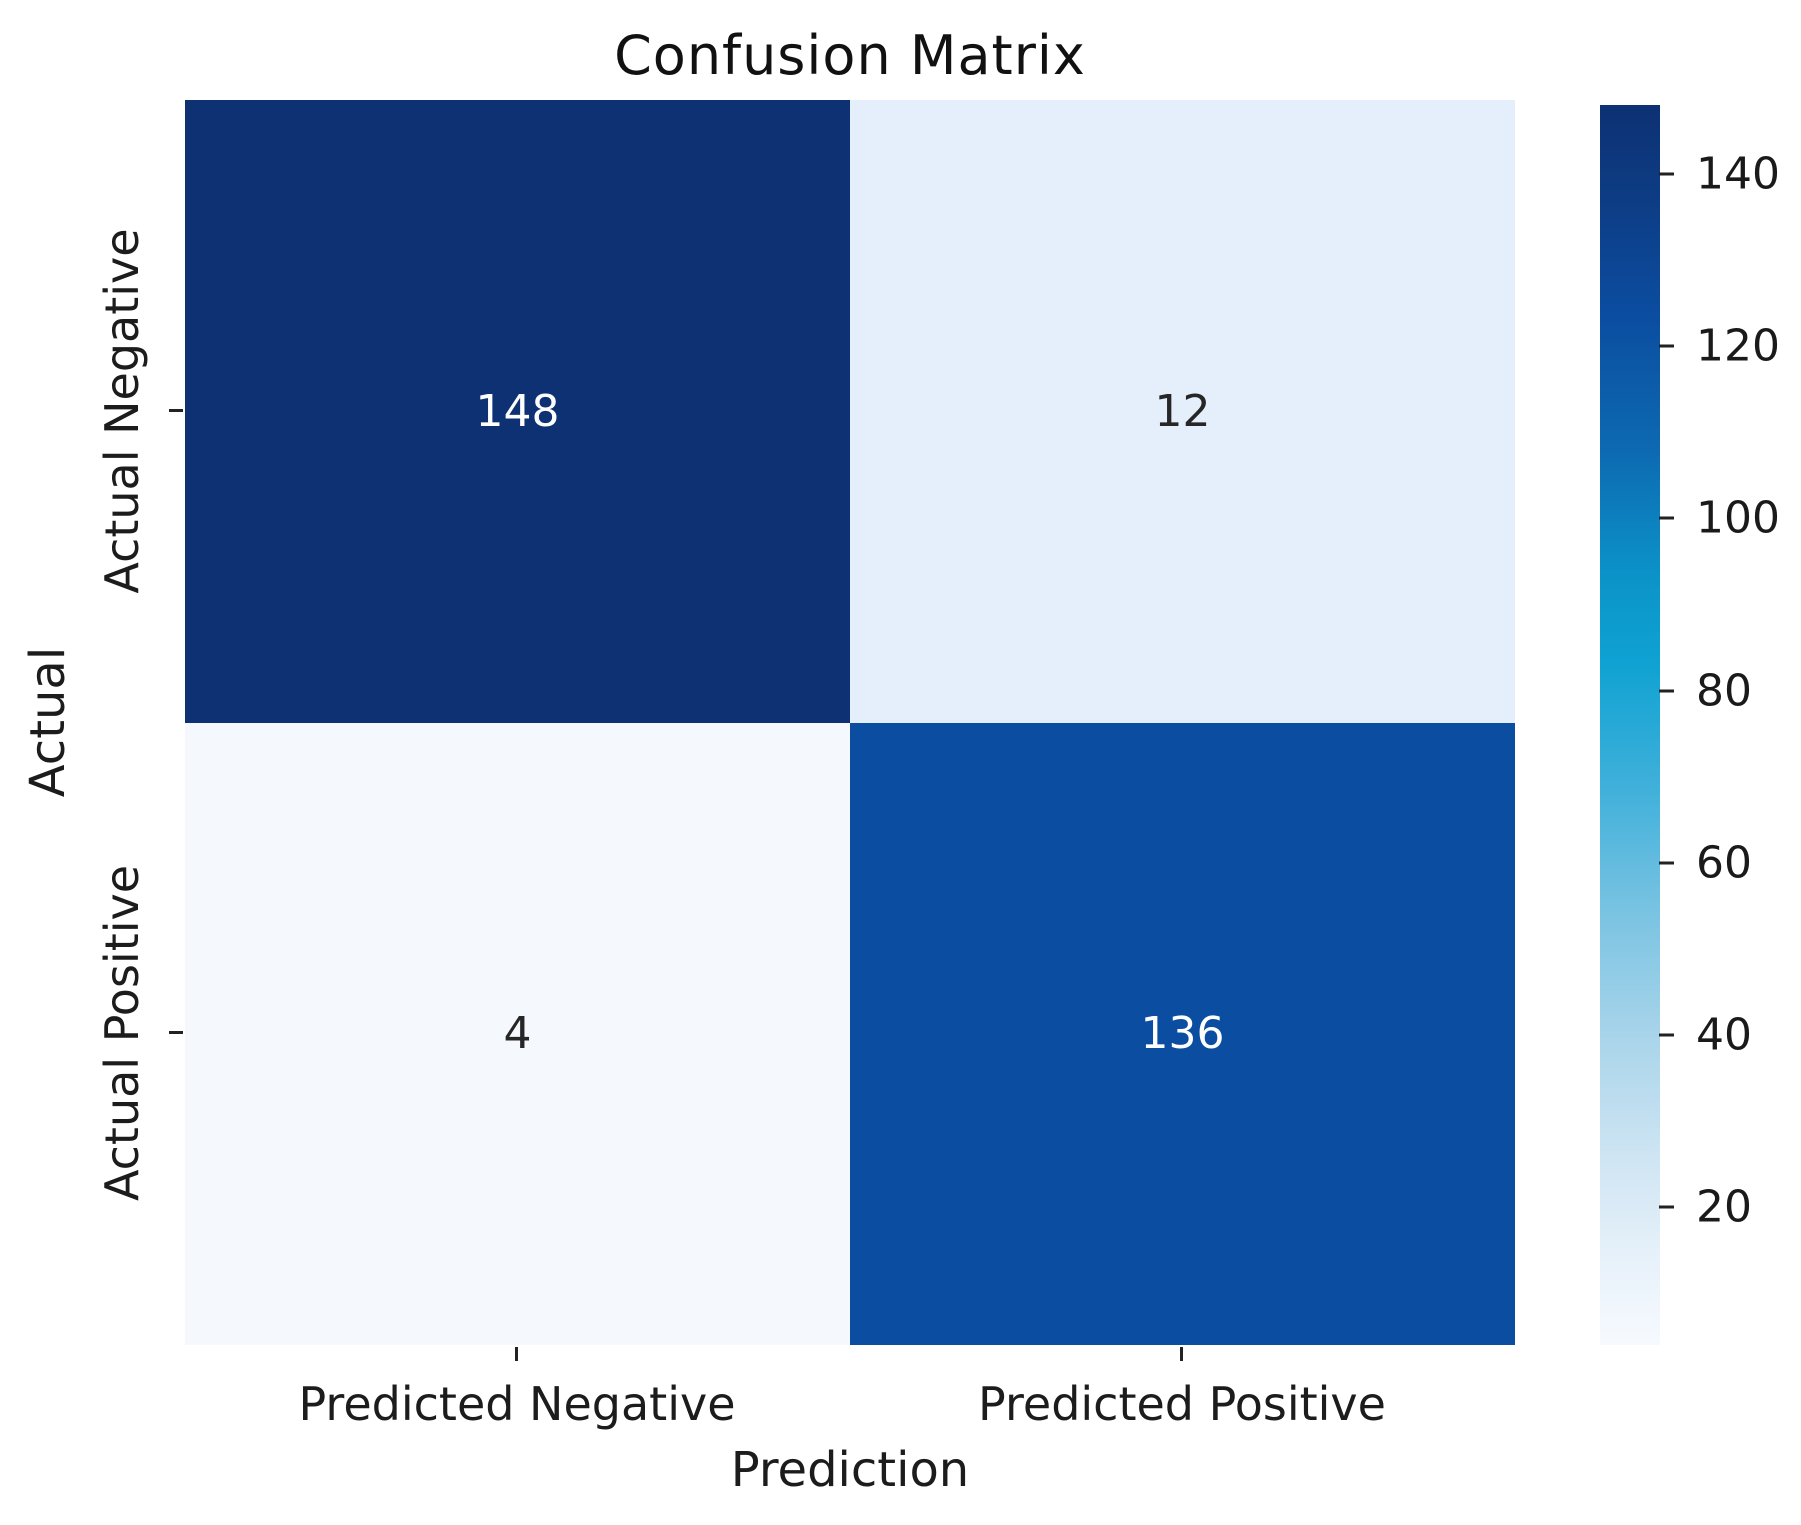 This screenshot has width=1801, height=1525. Describe the element at coordinates (48, 722) in the screenshot. I see `y-axis-label: Actual` at that location.